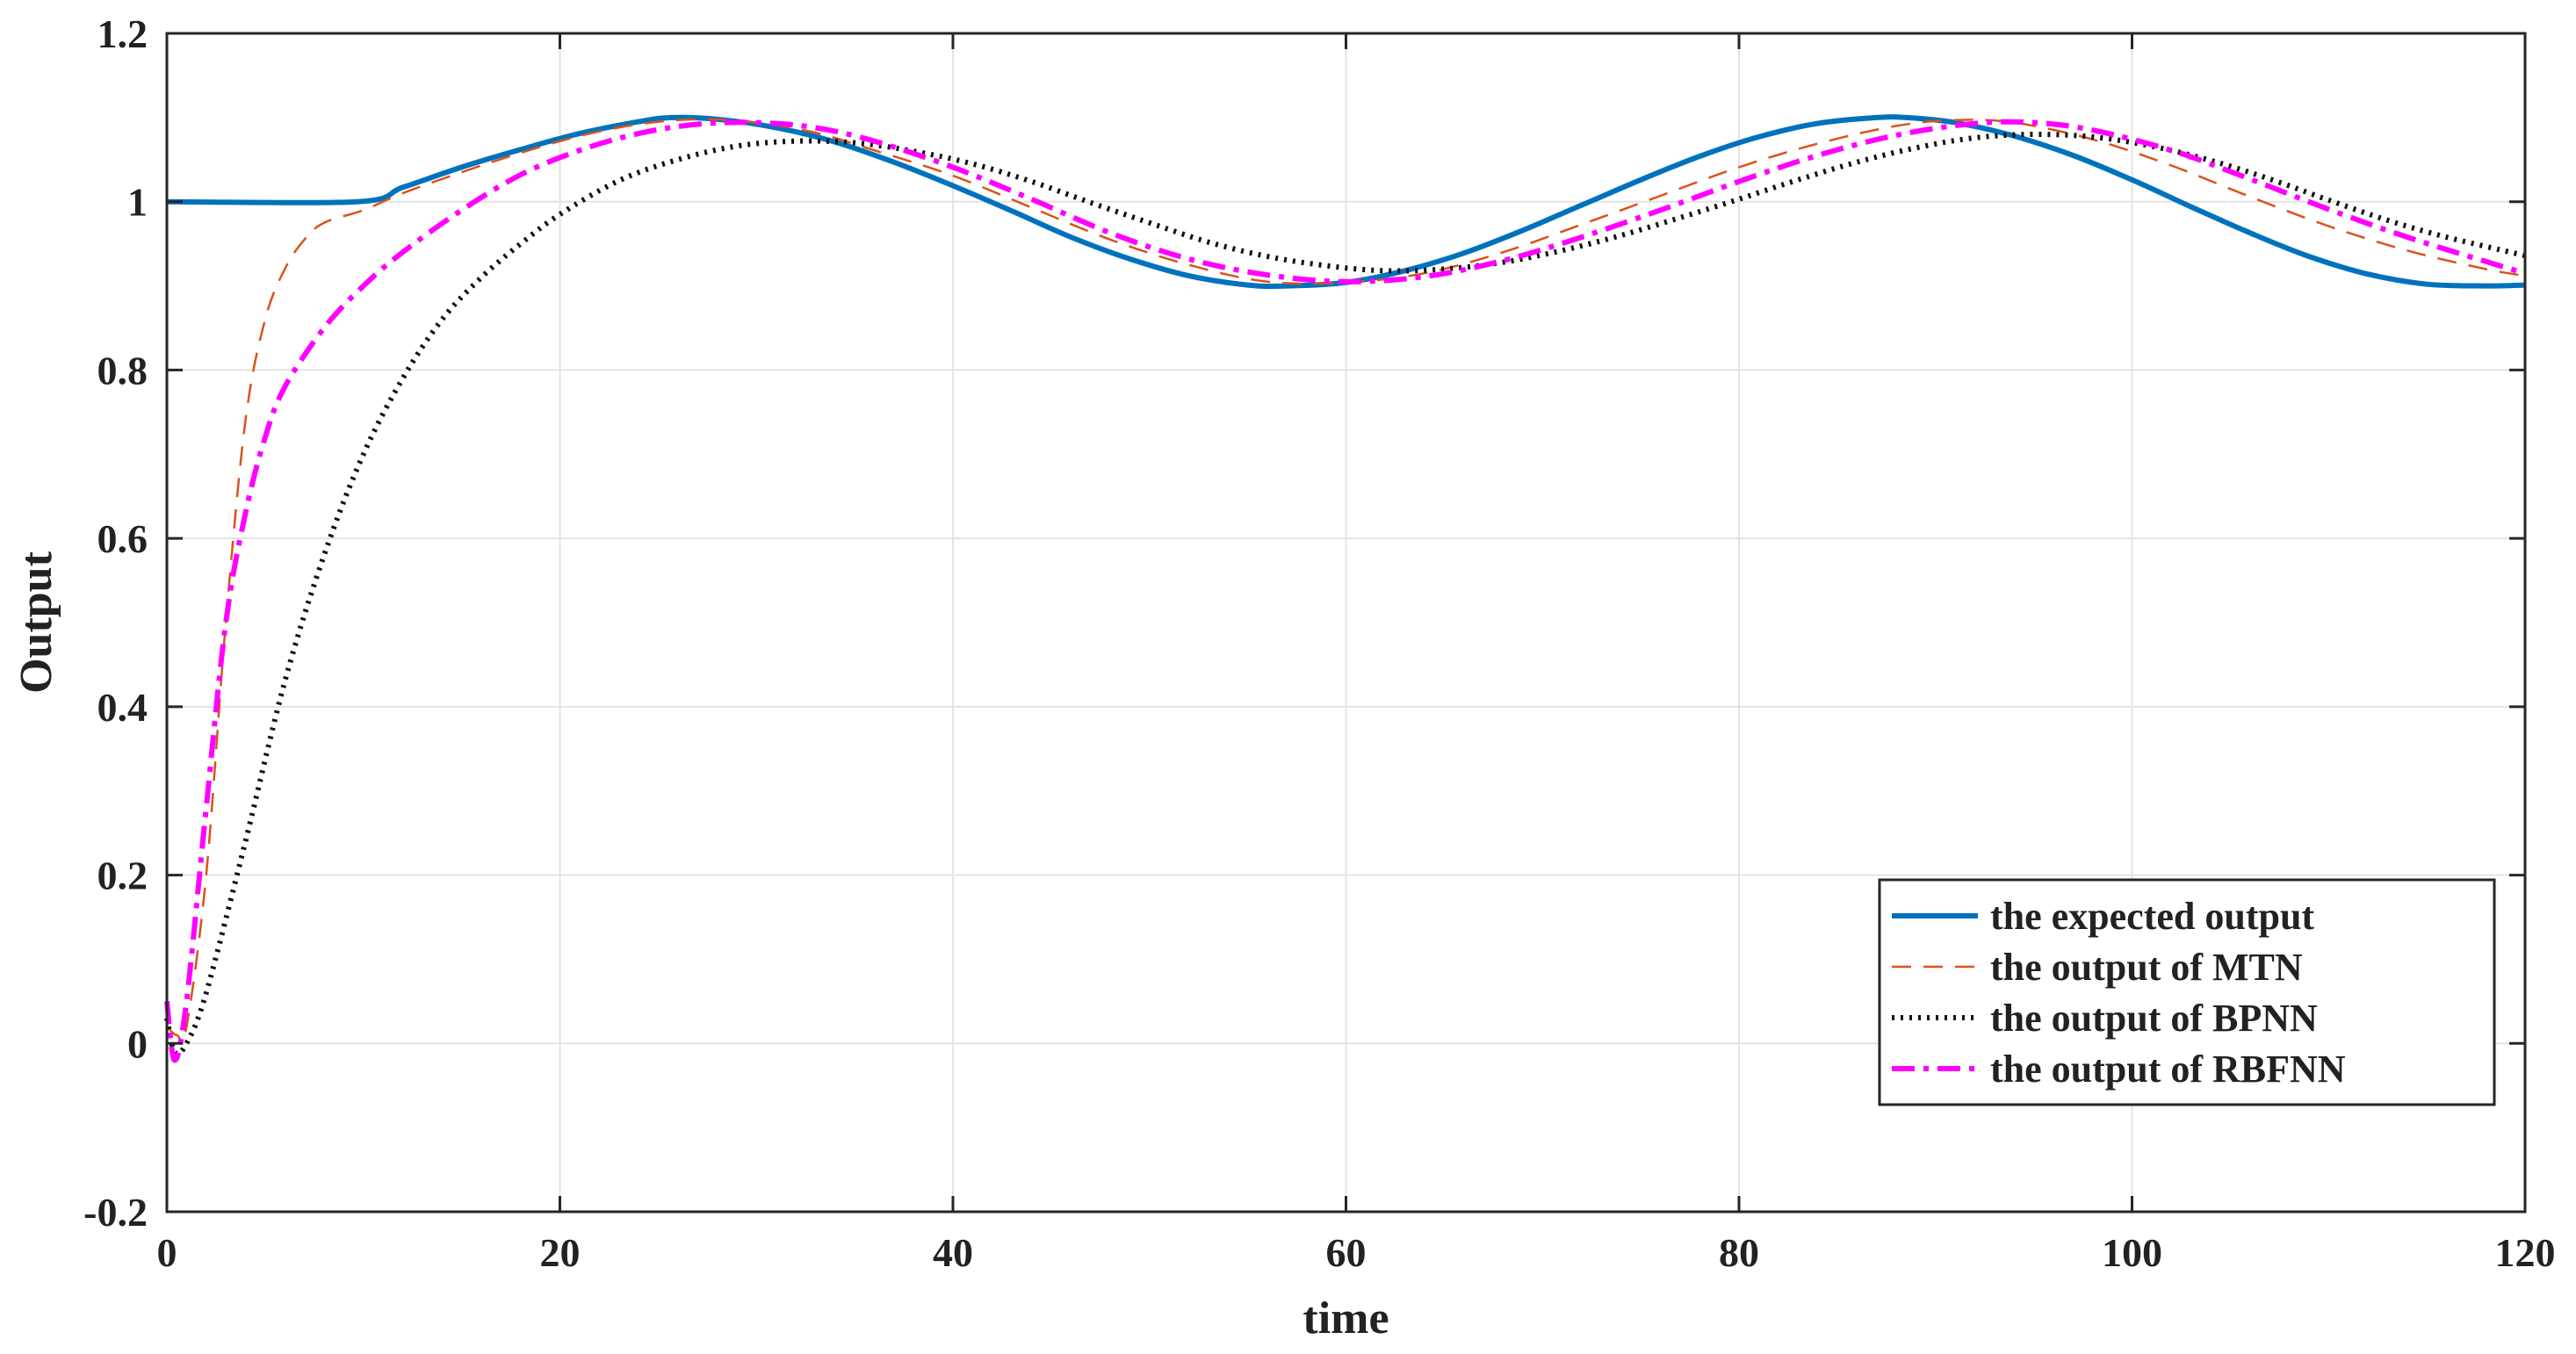 The height and width of the screenshot is (1354, 2576). What do you see at coordinates (2168, 1069) in the screenshot?
I see `legend-label: the output of RBFNN` at bounding box center [2168, 1069].